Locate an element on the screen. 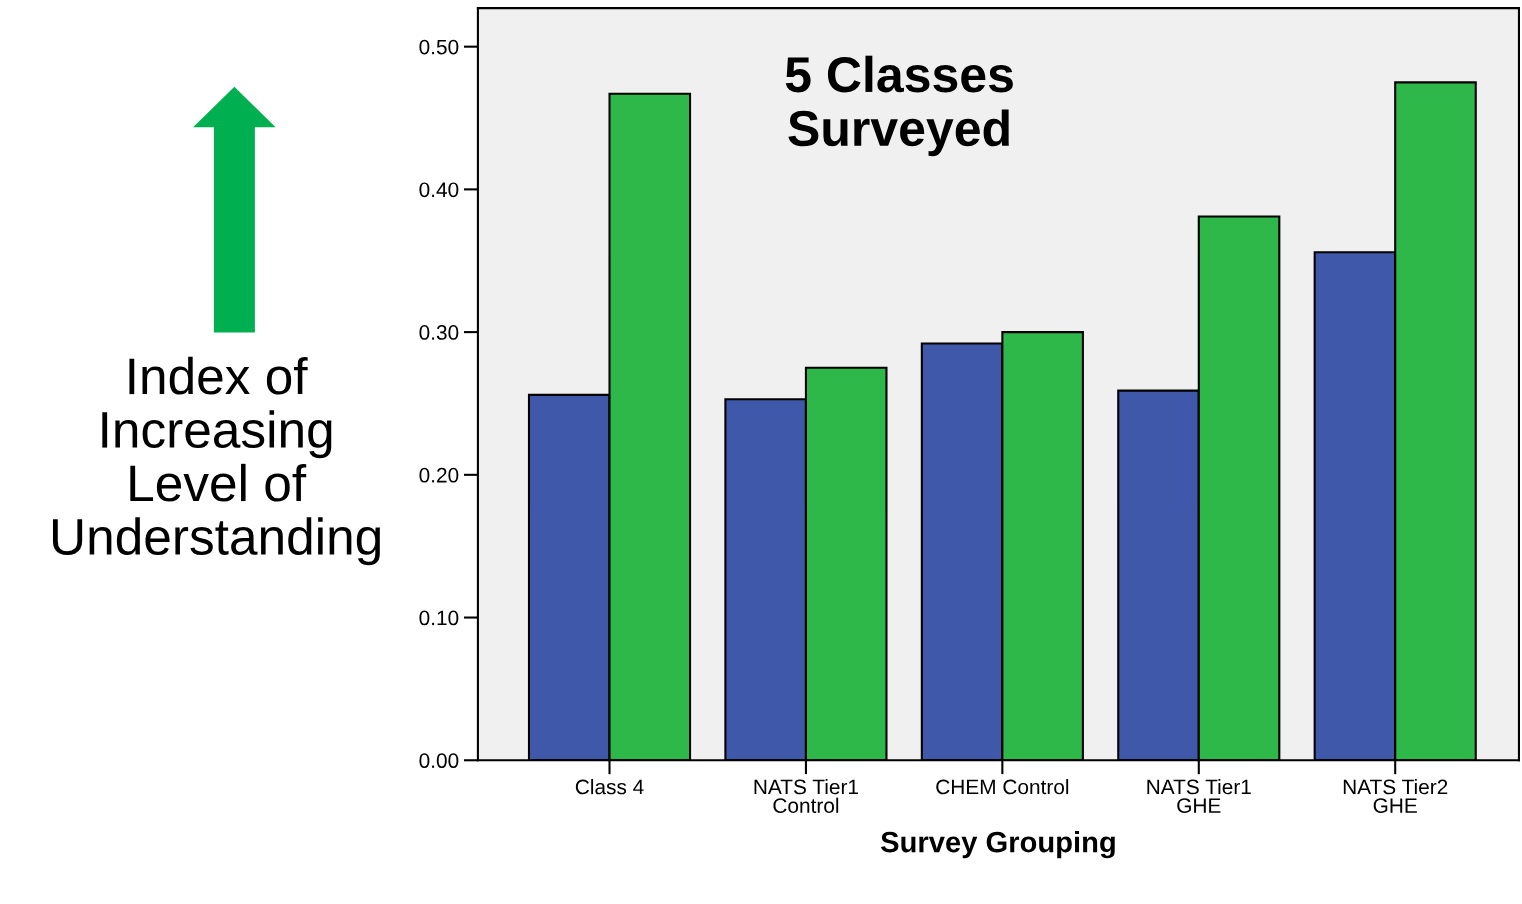  y-tick-label: 0.50 is located at coordinates (439, 47).